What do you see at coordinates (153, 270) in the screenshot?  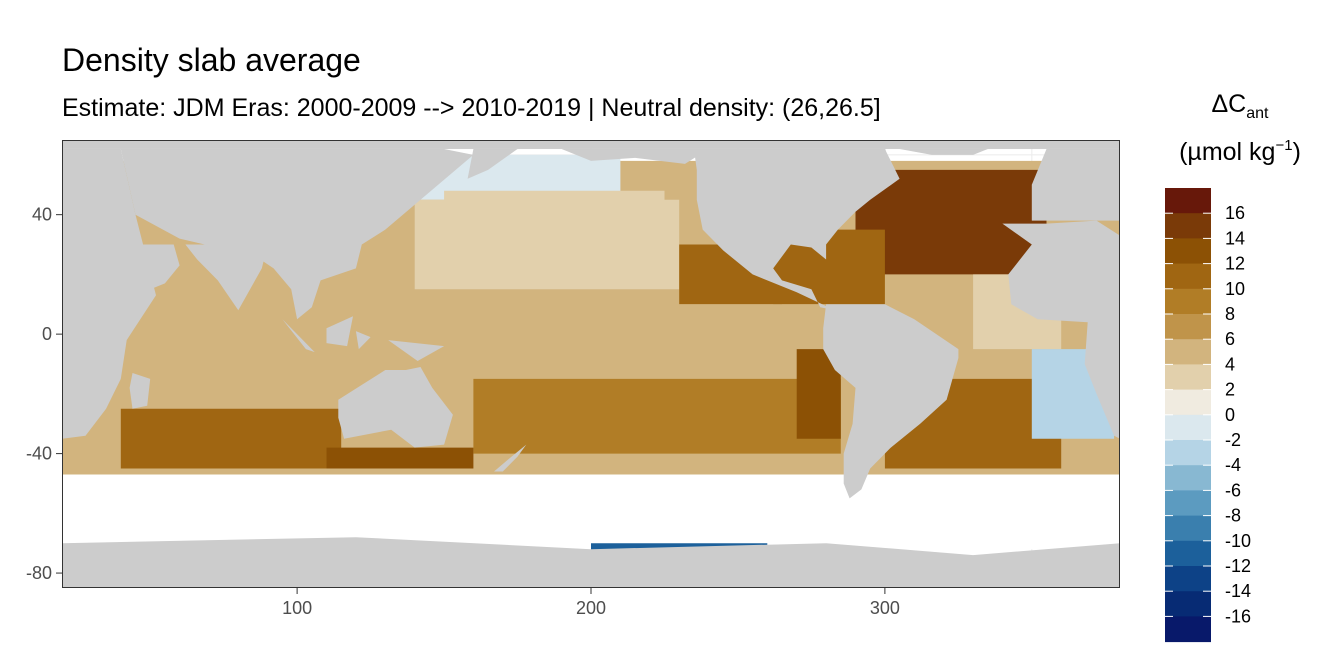 I see `land-arabia` at bounding box center [153, 270].